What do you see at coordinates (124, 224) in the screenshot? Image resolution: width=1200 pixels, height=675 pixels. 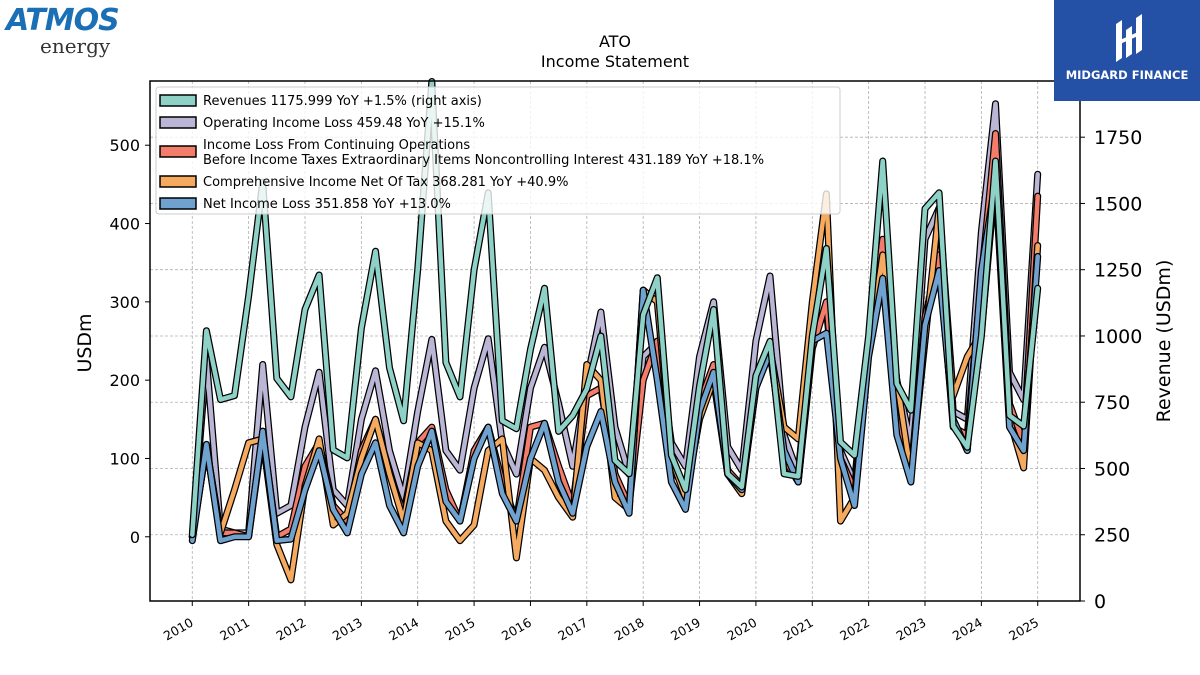 I see `y-left-tick-label: 400` at bounding box center [124, 224].